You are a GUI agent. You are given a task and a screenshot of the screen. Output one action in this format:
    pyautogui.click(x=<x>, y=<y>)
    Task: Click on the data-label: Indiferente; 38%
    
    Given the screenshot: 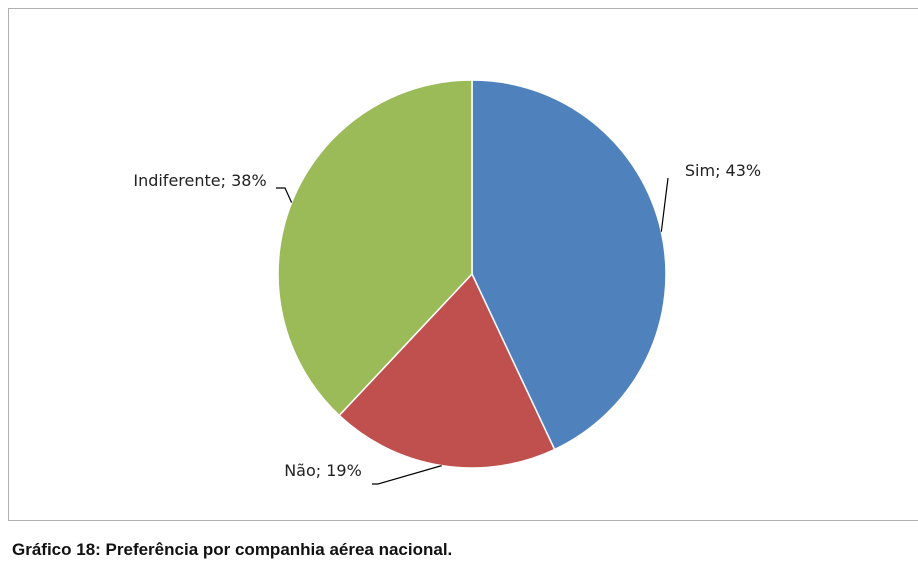 What is the action you would take?
    pyautogui.click(x=200, y=180)
    